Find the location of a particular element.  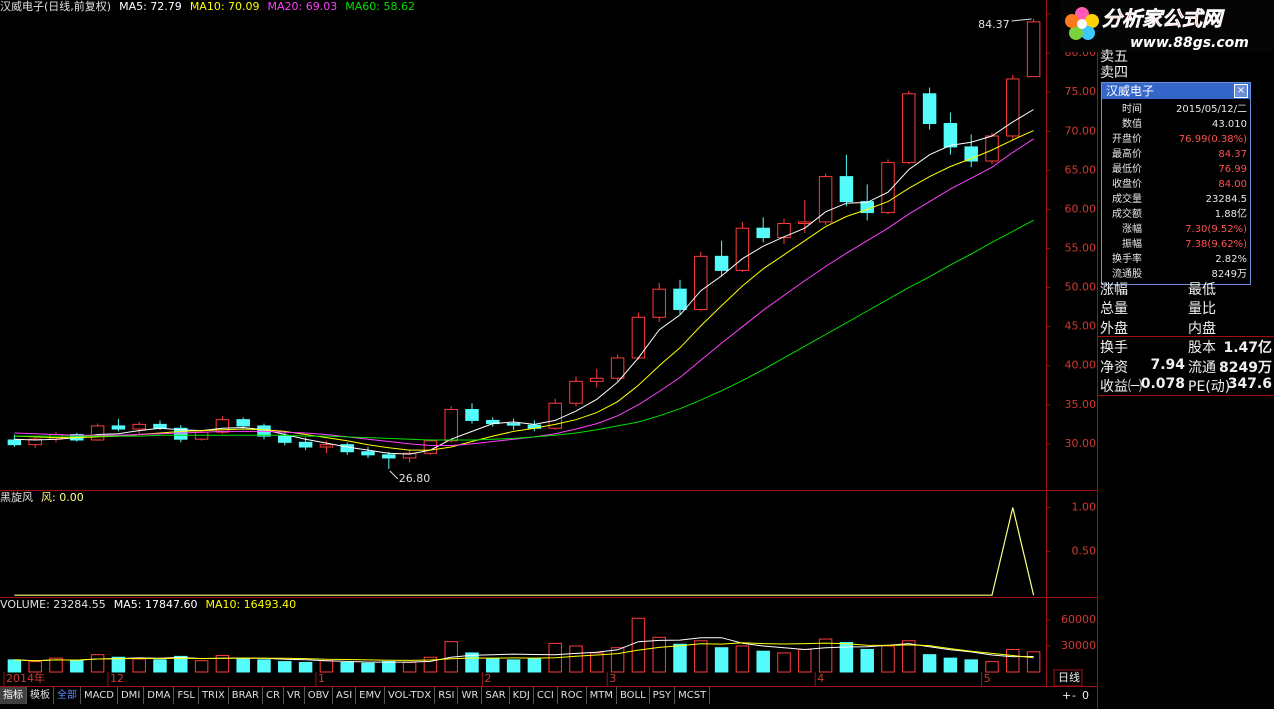

volume-ma-line is located at coordinates (524, 650).